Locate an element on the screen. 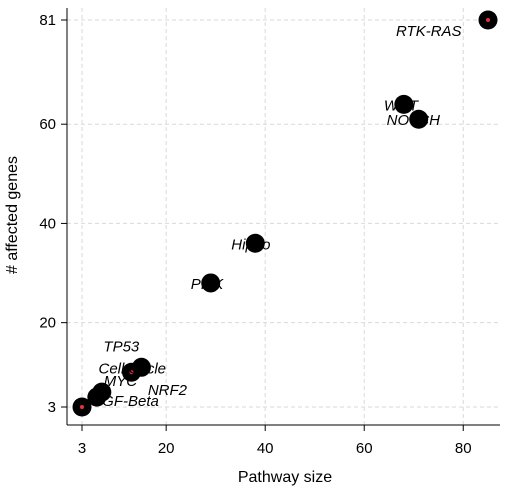 Image resolution: width=506 pixels, height=491 pixels. point-label: TP53 is located at coordinates (121, 346).